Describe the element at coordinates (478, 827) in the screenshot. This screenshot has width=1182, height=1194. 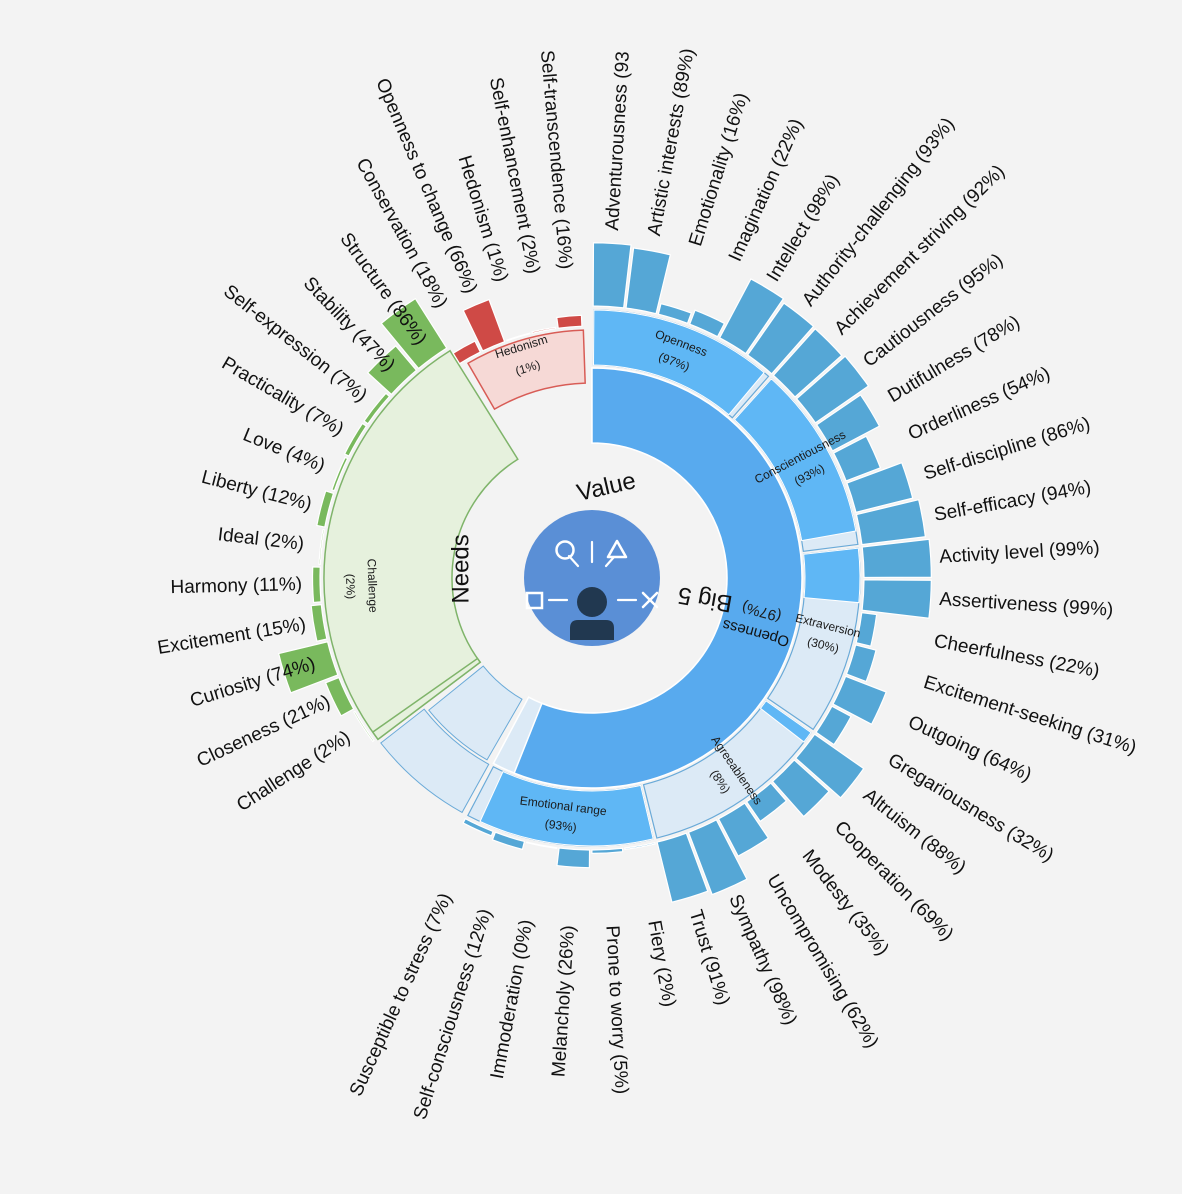
I see `facet-susceptible-to-stress-7-bar` at that location.